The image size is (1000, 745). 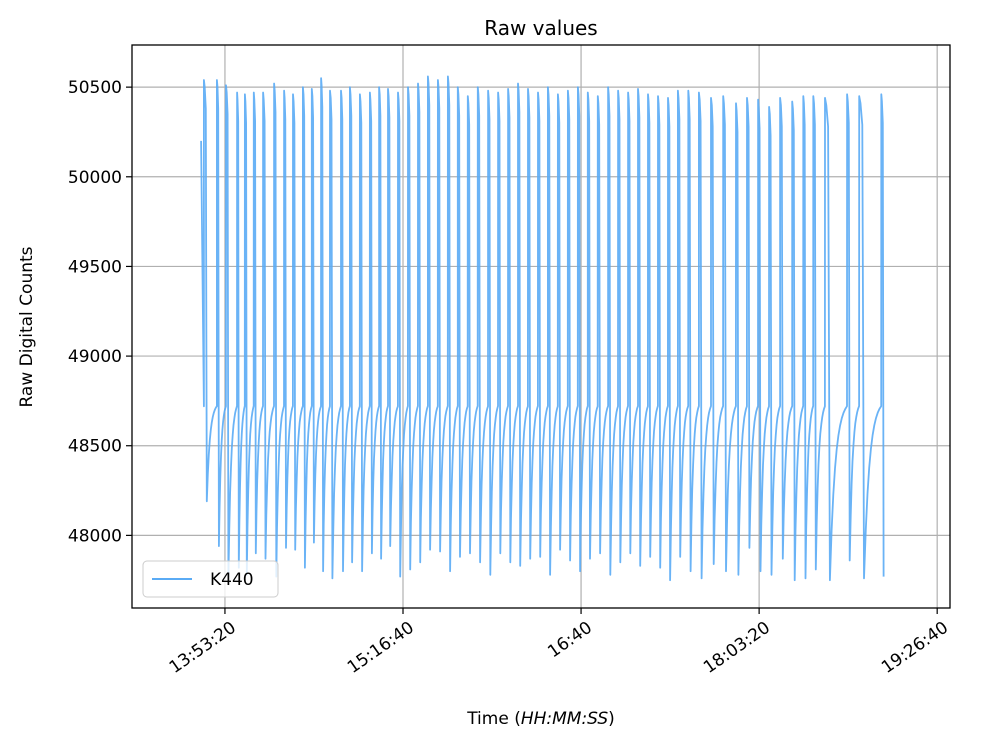 What do you see at coordinates (95, 88) in the screenshot?
I see `y-tick-label: 50500` at bounding box center [95, 88].